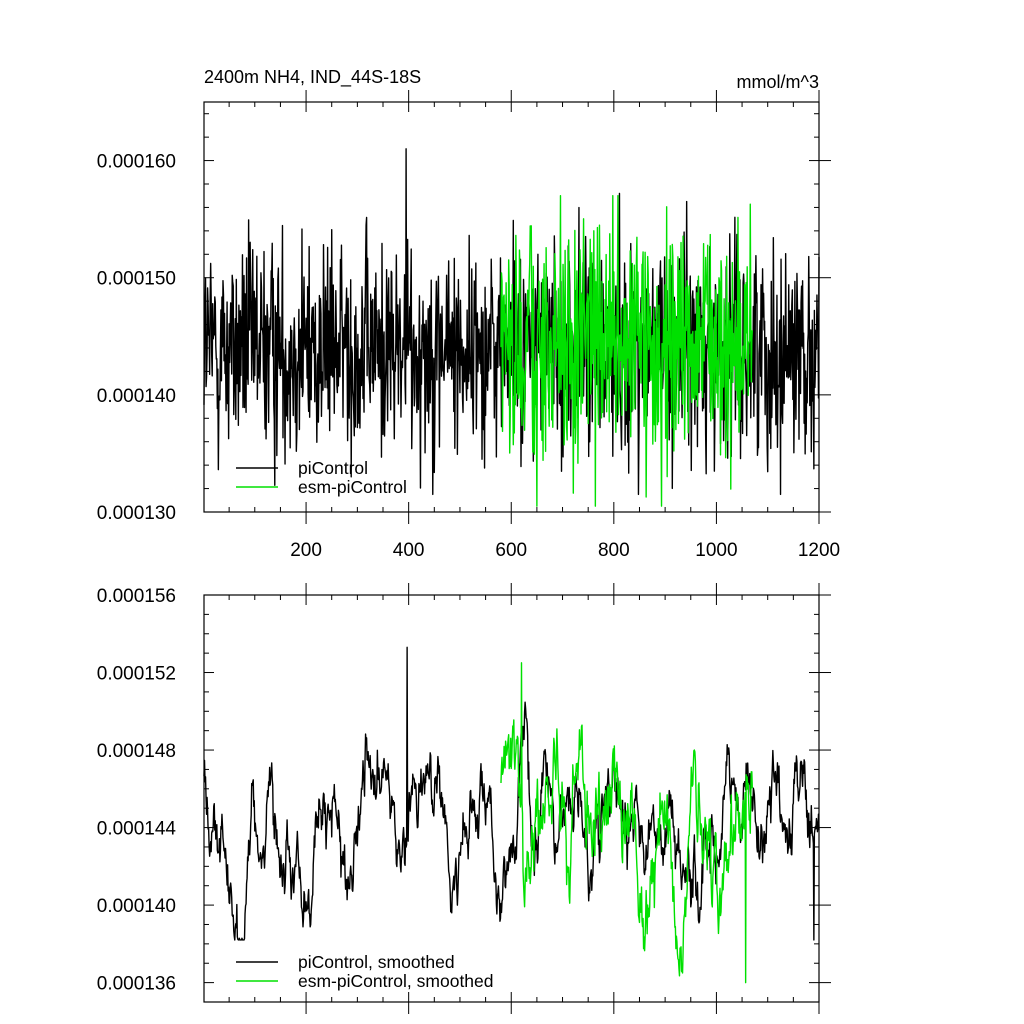 Image resolution: width=1024 pixels, height=1024 pixels. Describe the element at coordinates (778, 82) in the screenshot. I see `units-label: mmol/m^3` at that location.